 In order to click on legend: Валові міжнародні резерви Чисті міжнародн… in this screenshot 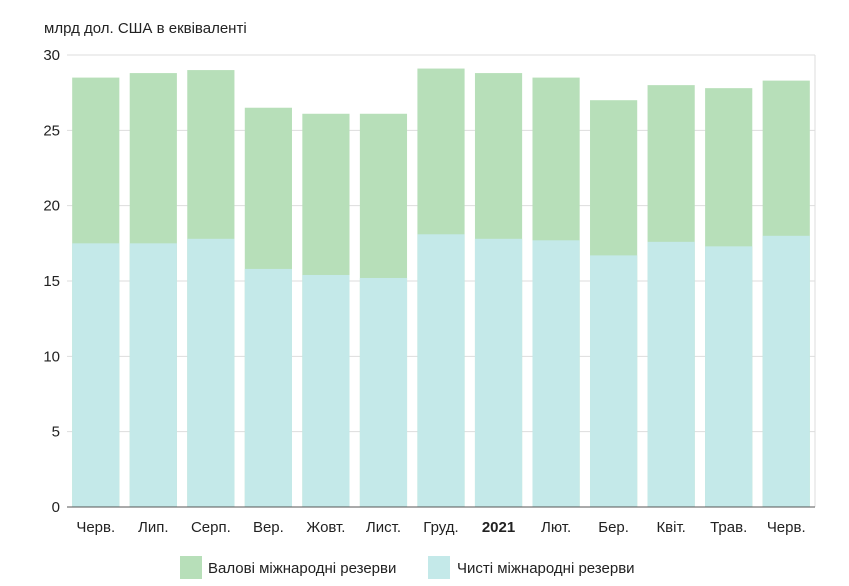, I will do `click(407, 567)`.